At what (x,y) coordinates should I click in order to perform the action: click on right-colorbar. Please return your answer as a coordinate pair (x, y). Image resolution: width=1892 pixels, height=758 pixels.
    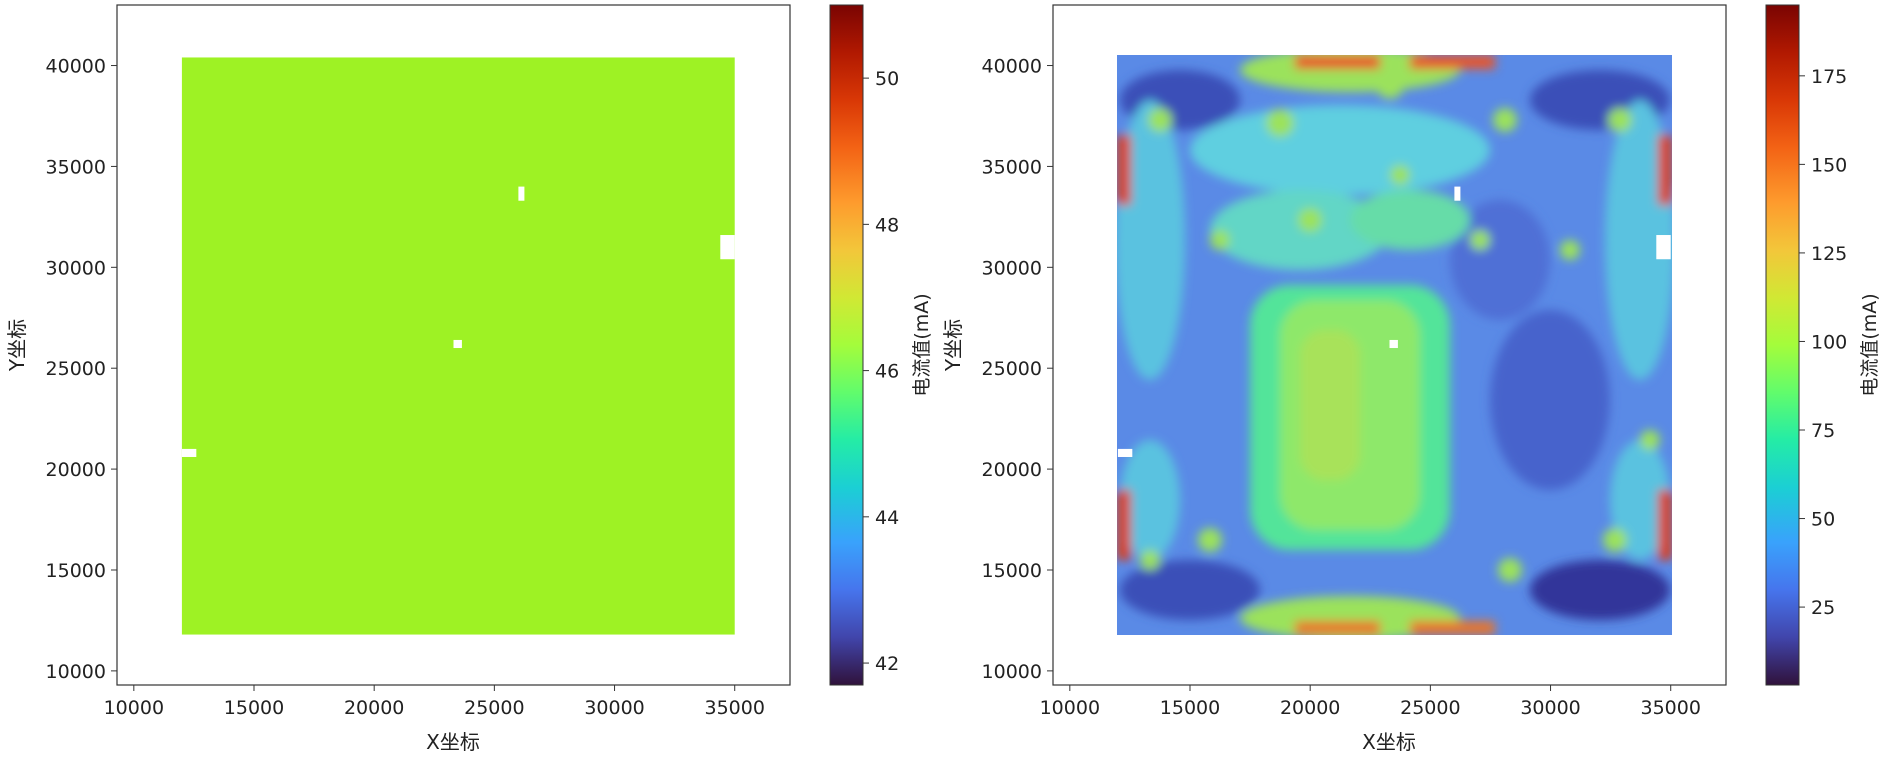
    Looking at the image, I should click on (1782, 345).